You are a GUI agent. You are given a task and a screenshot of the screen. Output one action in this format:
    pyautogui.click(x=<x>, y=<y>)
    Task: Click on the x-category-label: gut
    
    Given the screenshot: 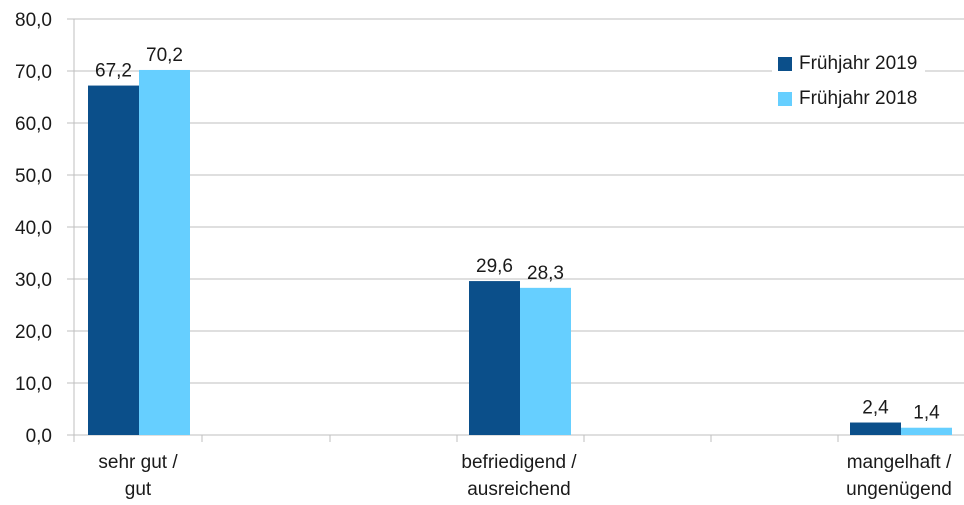 What is the action you would take?
    pyautogui.click(x=138, y=489)
    